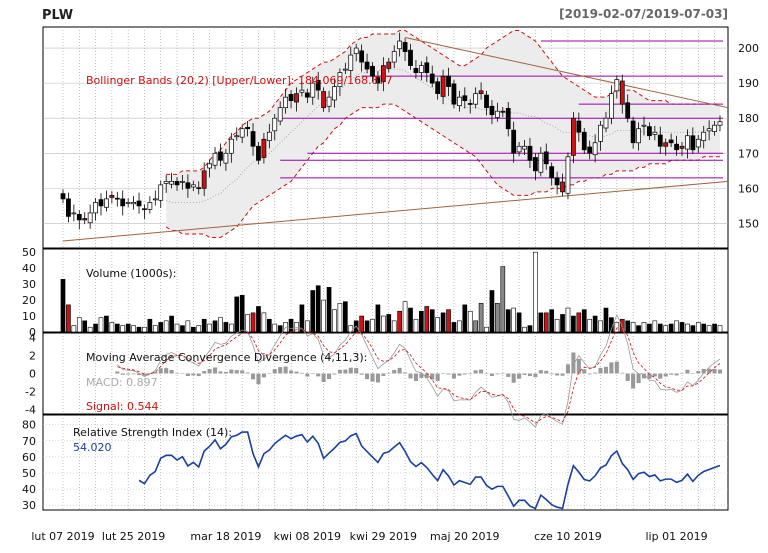  Describe the element at coordinates (748, 153) in the screenshot. I see `price-y-tick: 170` at that location.